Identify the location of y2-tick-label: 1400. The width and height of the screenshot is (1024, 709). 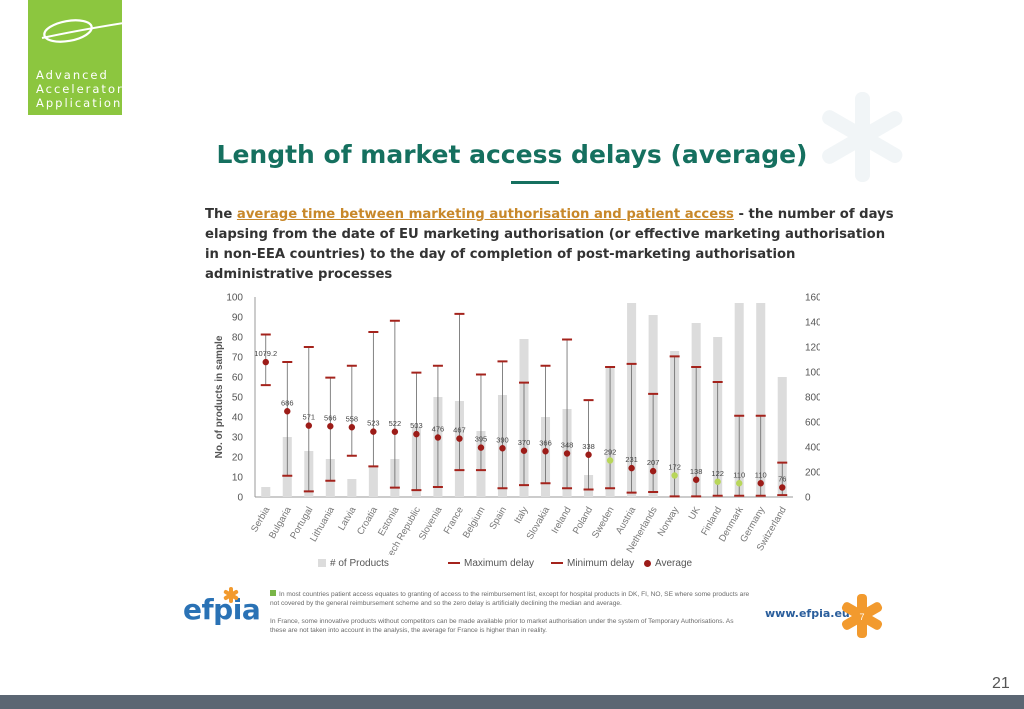
(812, 323).